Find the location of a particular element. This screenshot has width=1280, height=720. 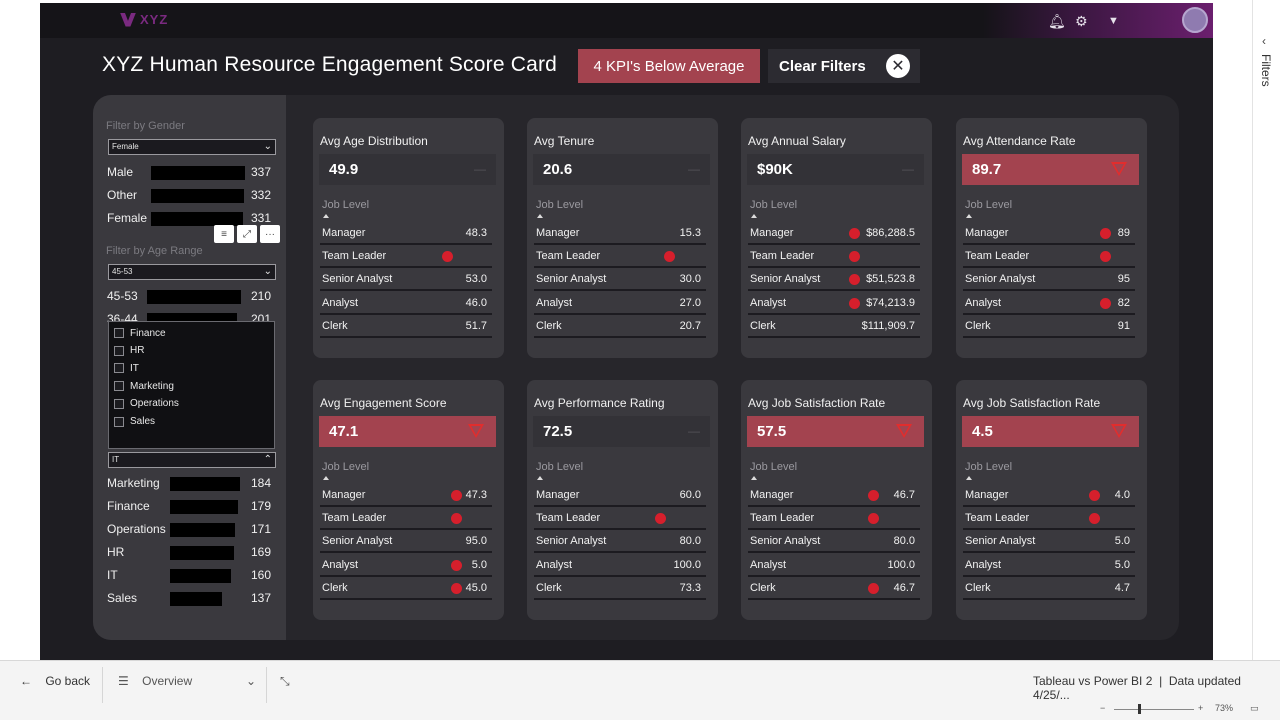

expand-filters-icon: ‹ is located at coordinates (1264, 41).